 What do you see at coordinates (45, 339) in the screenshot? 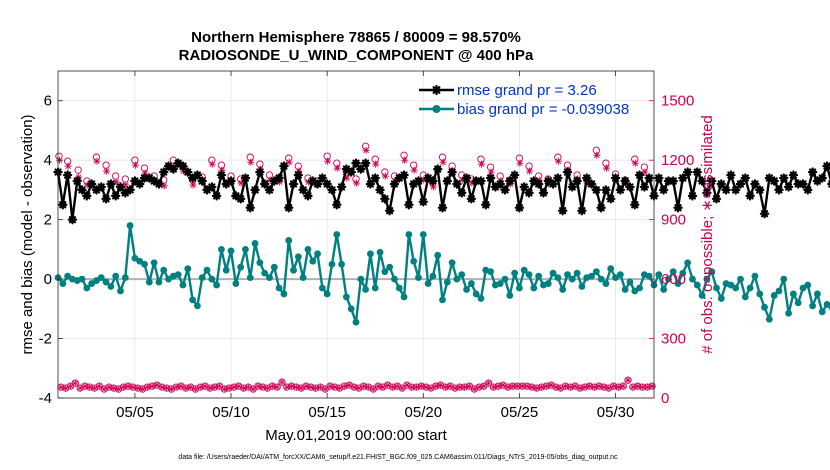
I see `y-tick-label: -2` at bounding box center [45, 339].